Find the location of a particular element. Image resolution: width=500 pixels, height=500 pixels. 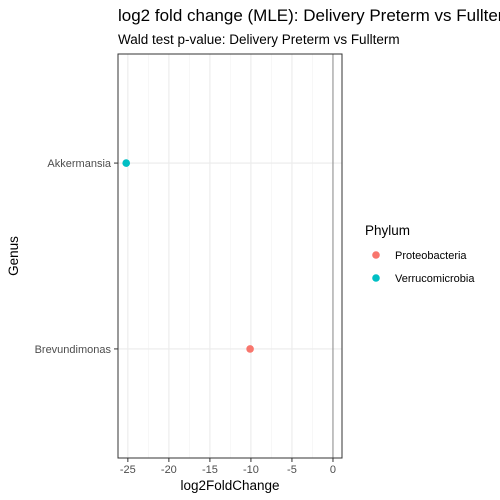

legend-label: Verrucomicrobia is located at coordinates (435, 279).